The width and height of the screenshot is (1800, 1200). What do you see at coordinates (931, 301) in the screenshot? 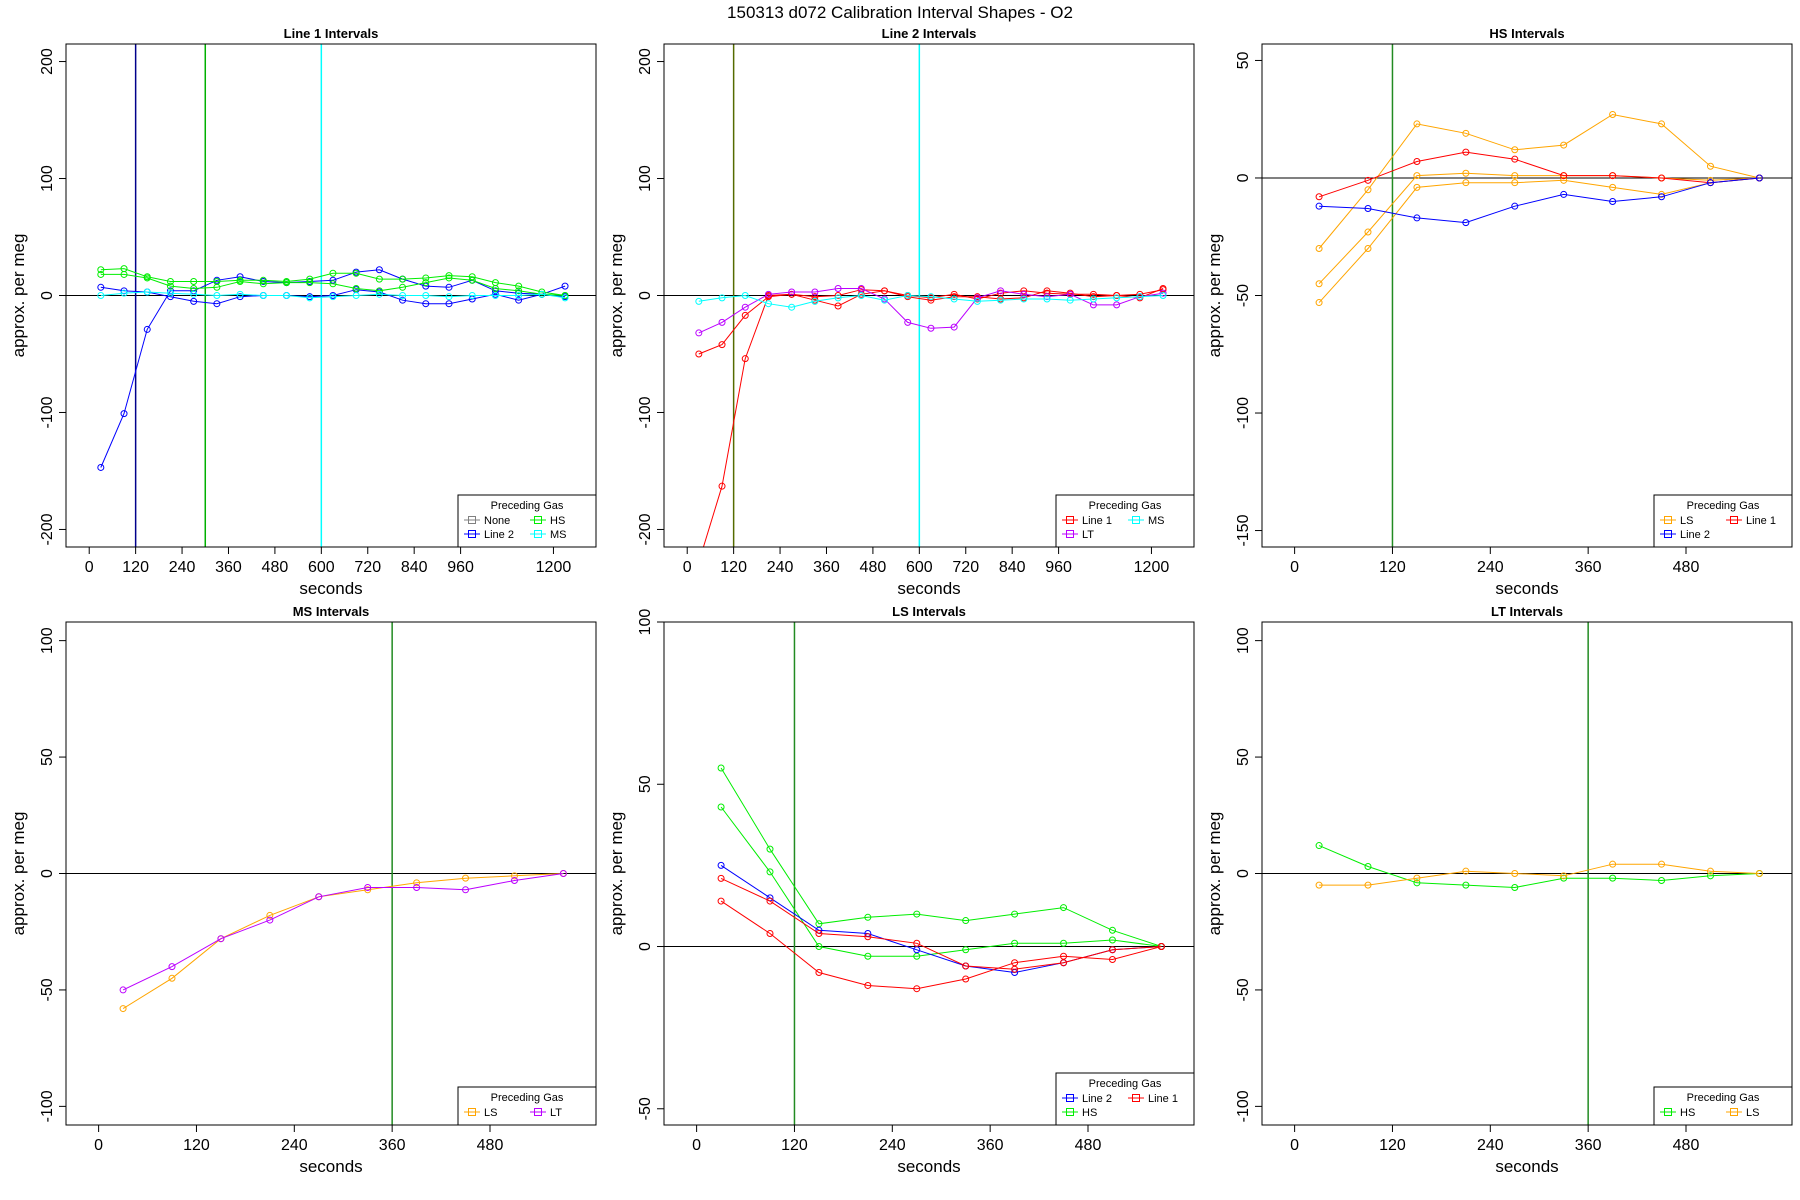
I see `series-ms` at bounding box center [931, 301].